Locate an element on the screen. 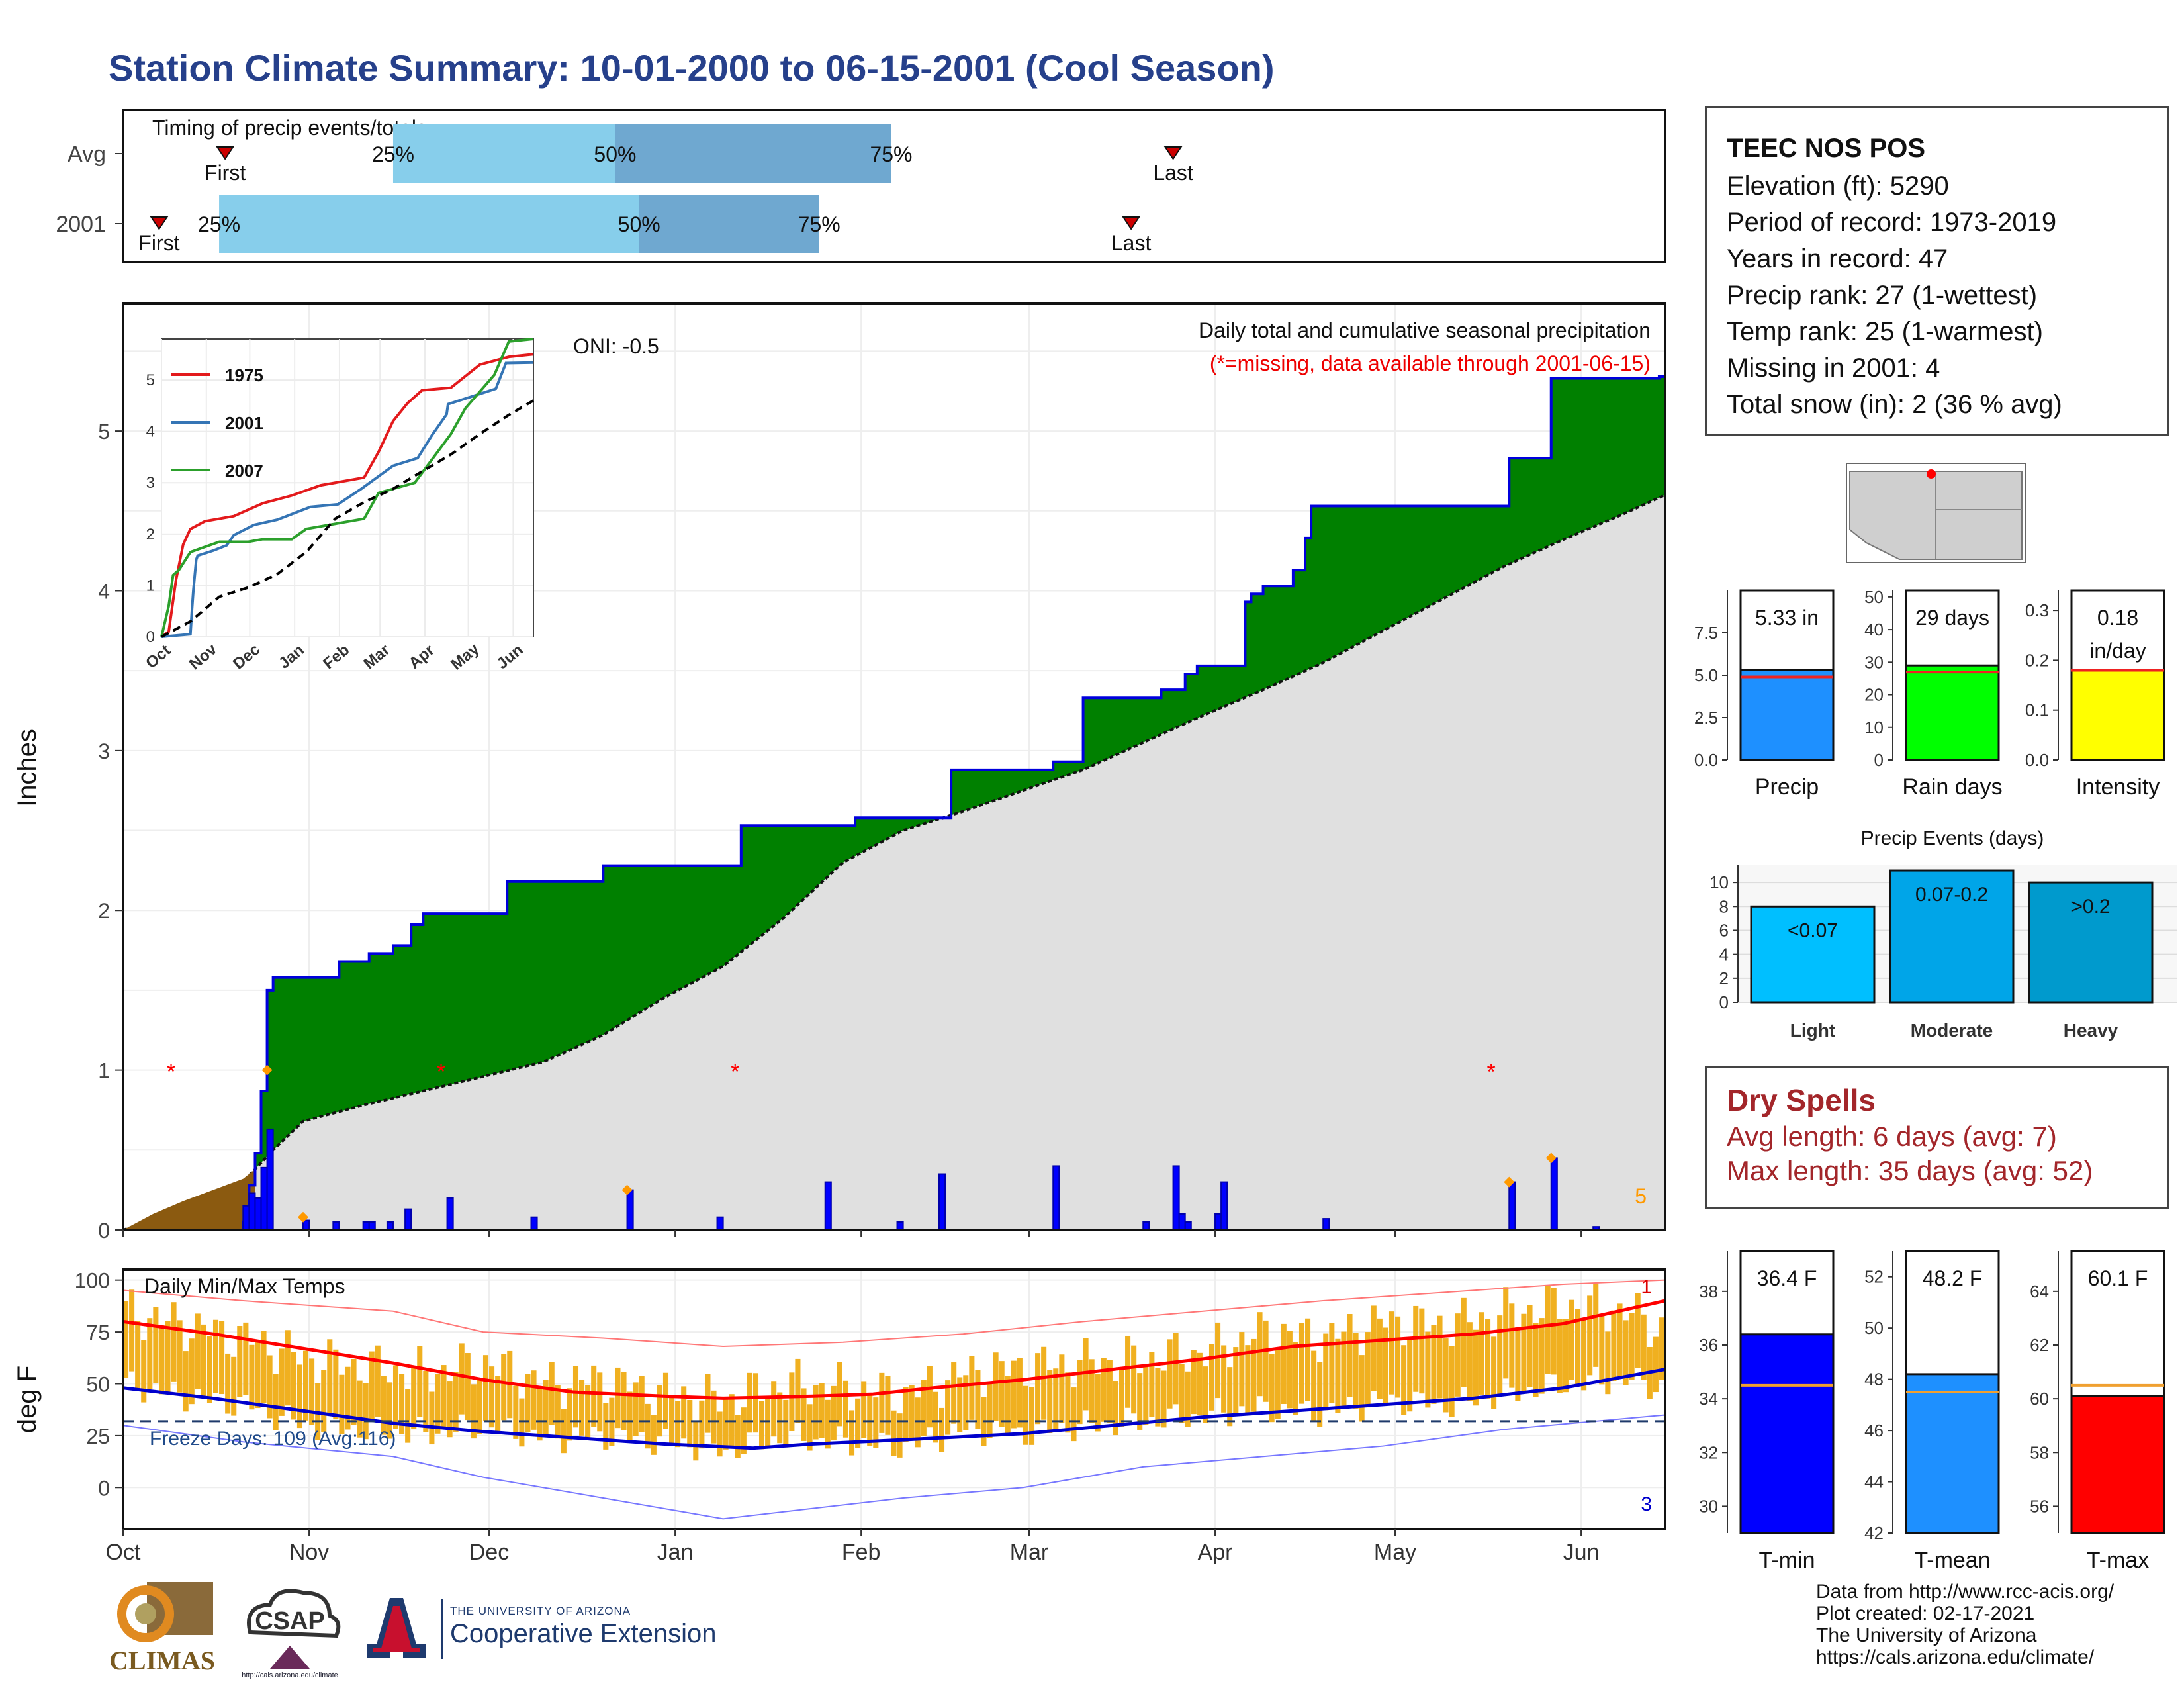 Image resolution: width=2184 pixels, height=1688 pixels. timing-marker-first is located at coordinates (225, 153).